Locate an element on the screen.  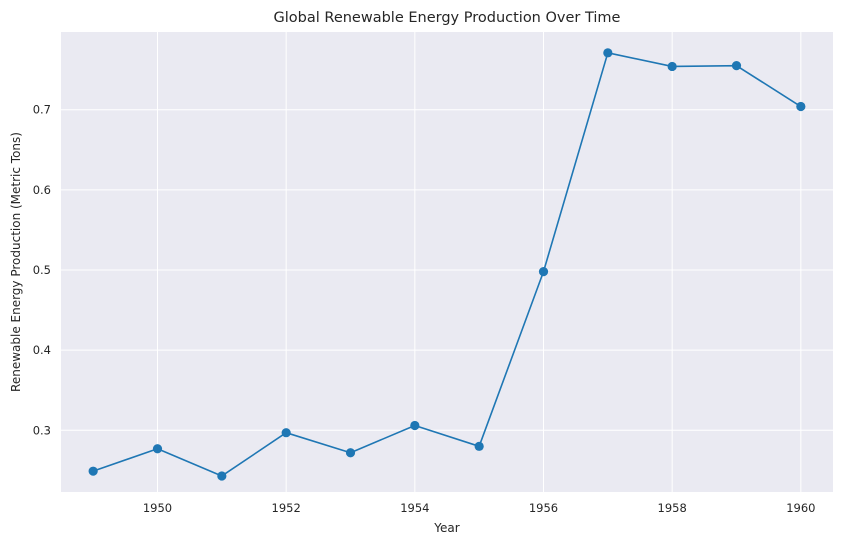
x-tick-label: 1954 is located at coordinates (414, 508).